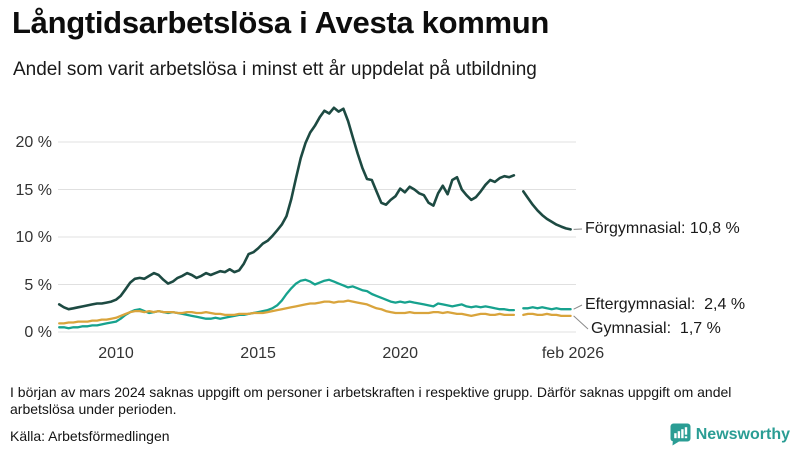 This screenshot has height=450, width=800. Describe the element at coordinates (90, 436) in the screenshot. I see `source-credit: Källa: Arbetsförmedlingen` at that location.